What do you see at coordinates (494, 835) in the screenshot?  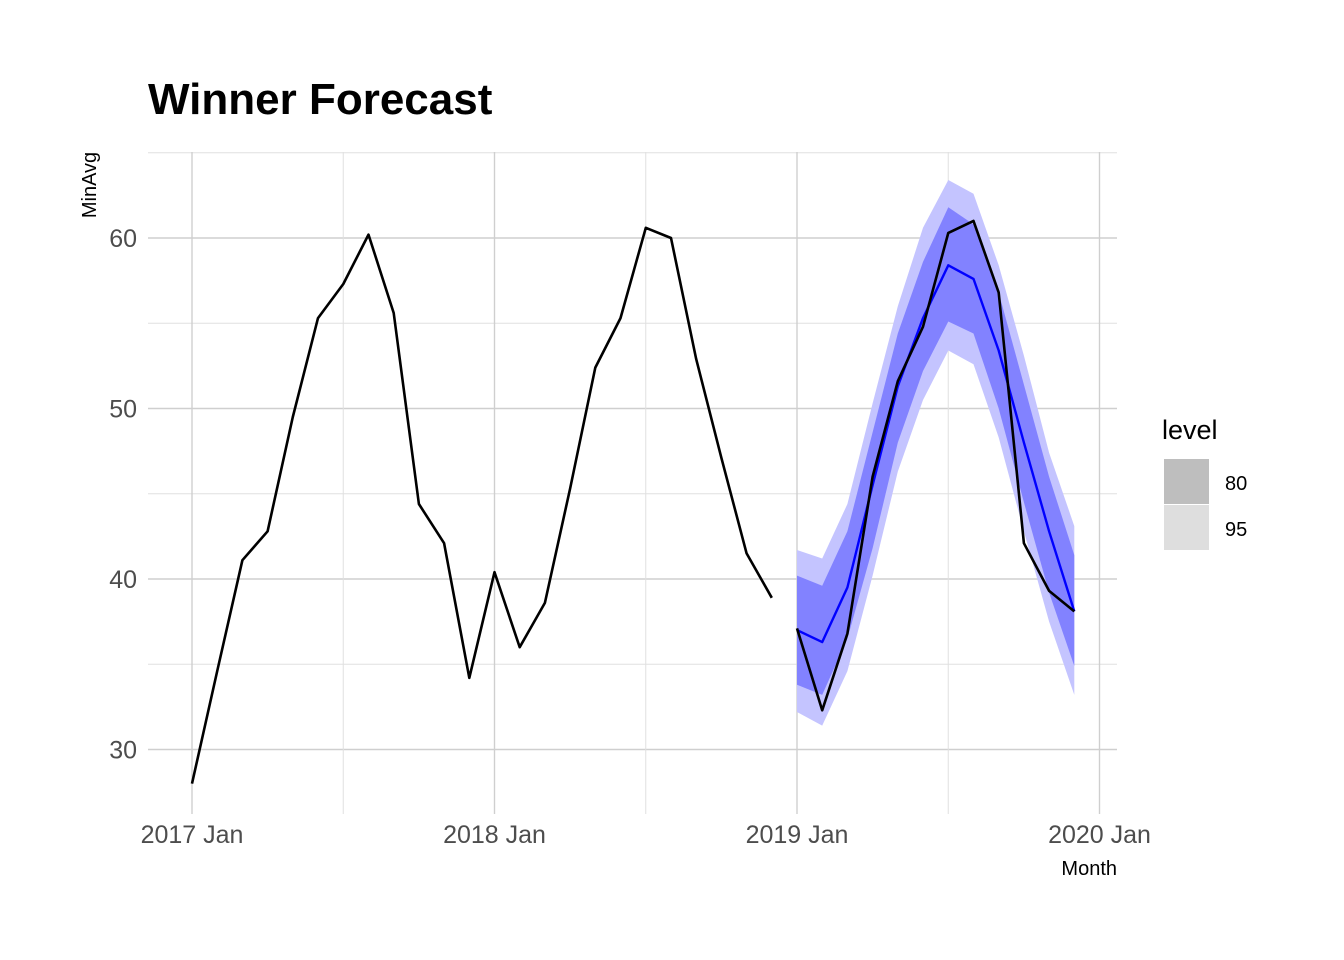 I see `x-tick-label: 2018 Jan` at bounding box center [494, 835].